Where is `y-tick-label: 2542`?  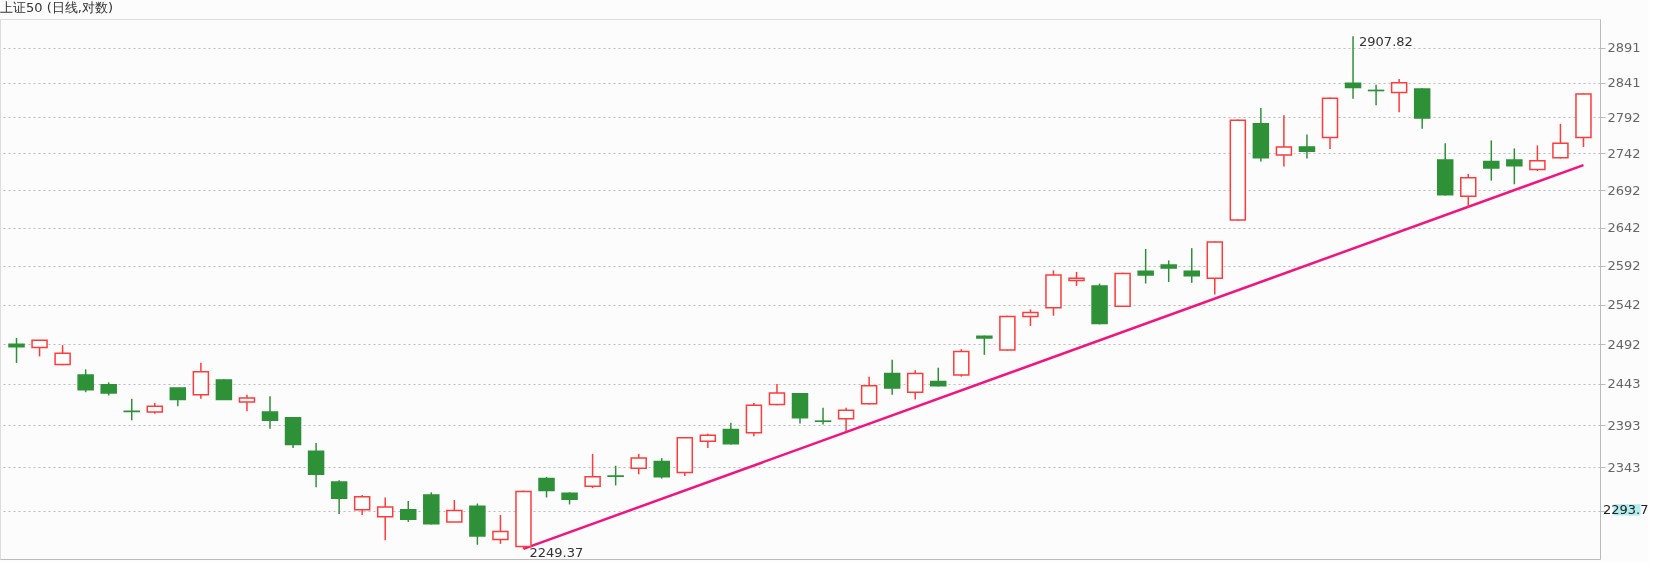 y-tick-label: 2542 is located at coordinates (1624, 305).